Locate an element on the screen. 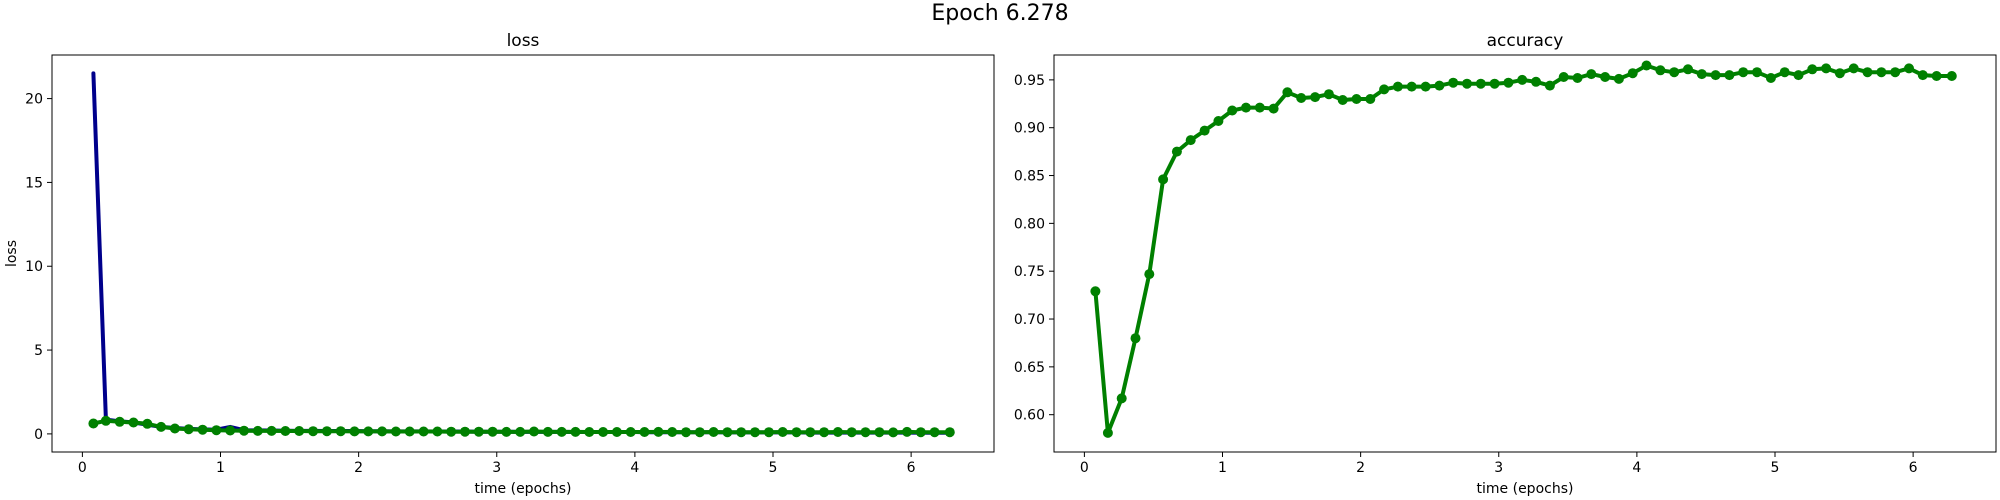 Image resolution: width=2000 pixels, height=500 pixels. loss-y-tick-label: 5 is located at coordinates (38, 351).